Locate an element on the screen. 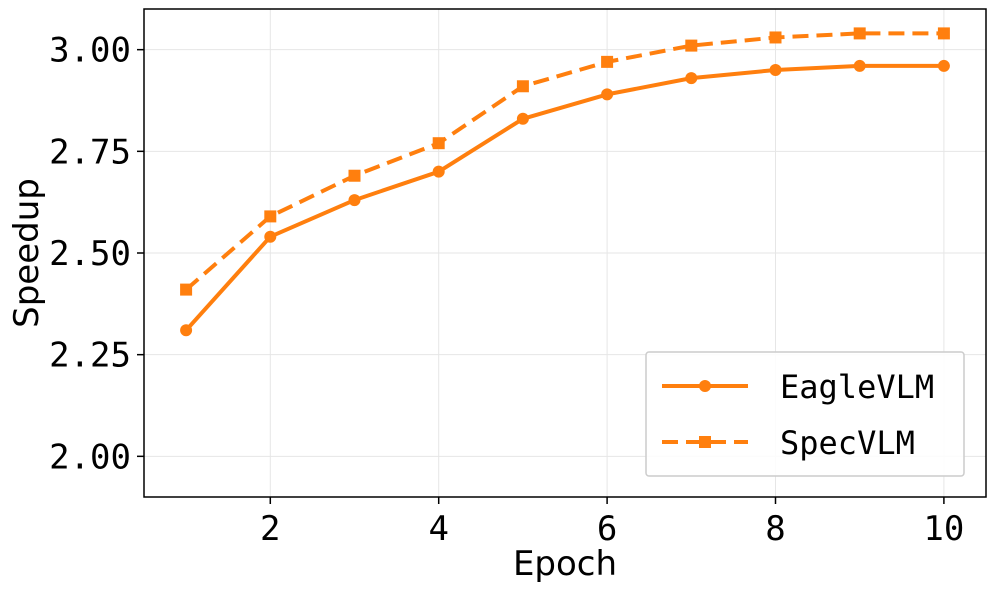  y-axis-title: Speedup is located at coordinates (27, 253).